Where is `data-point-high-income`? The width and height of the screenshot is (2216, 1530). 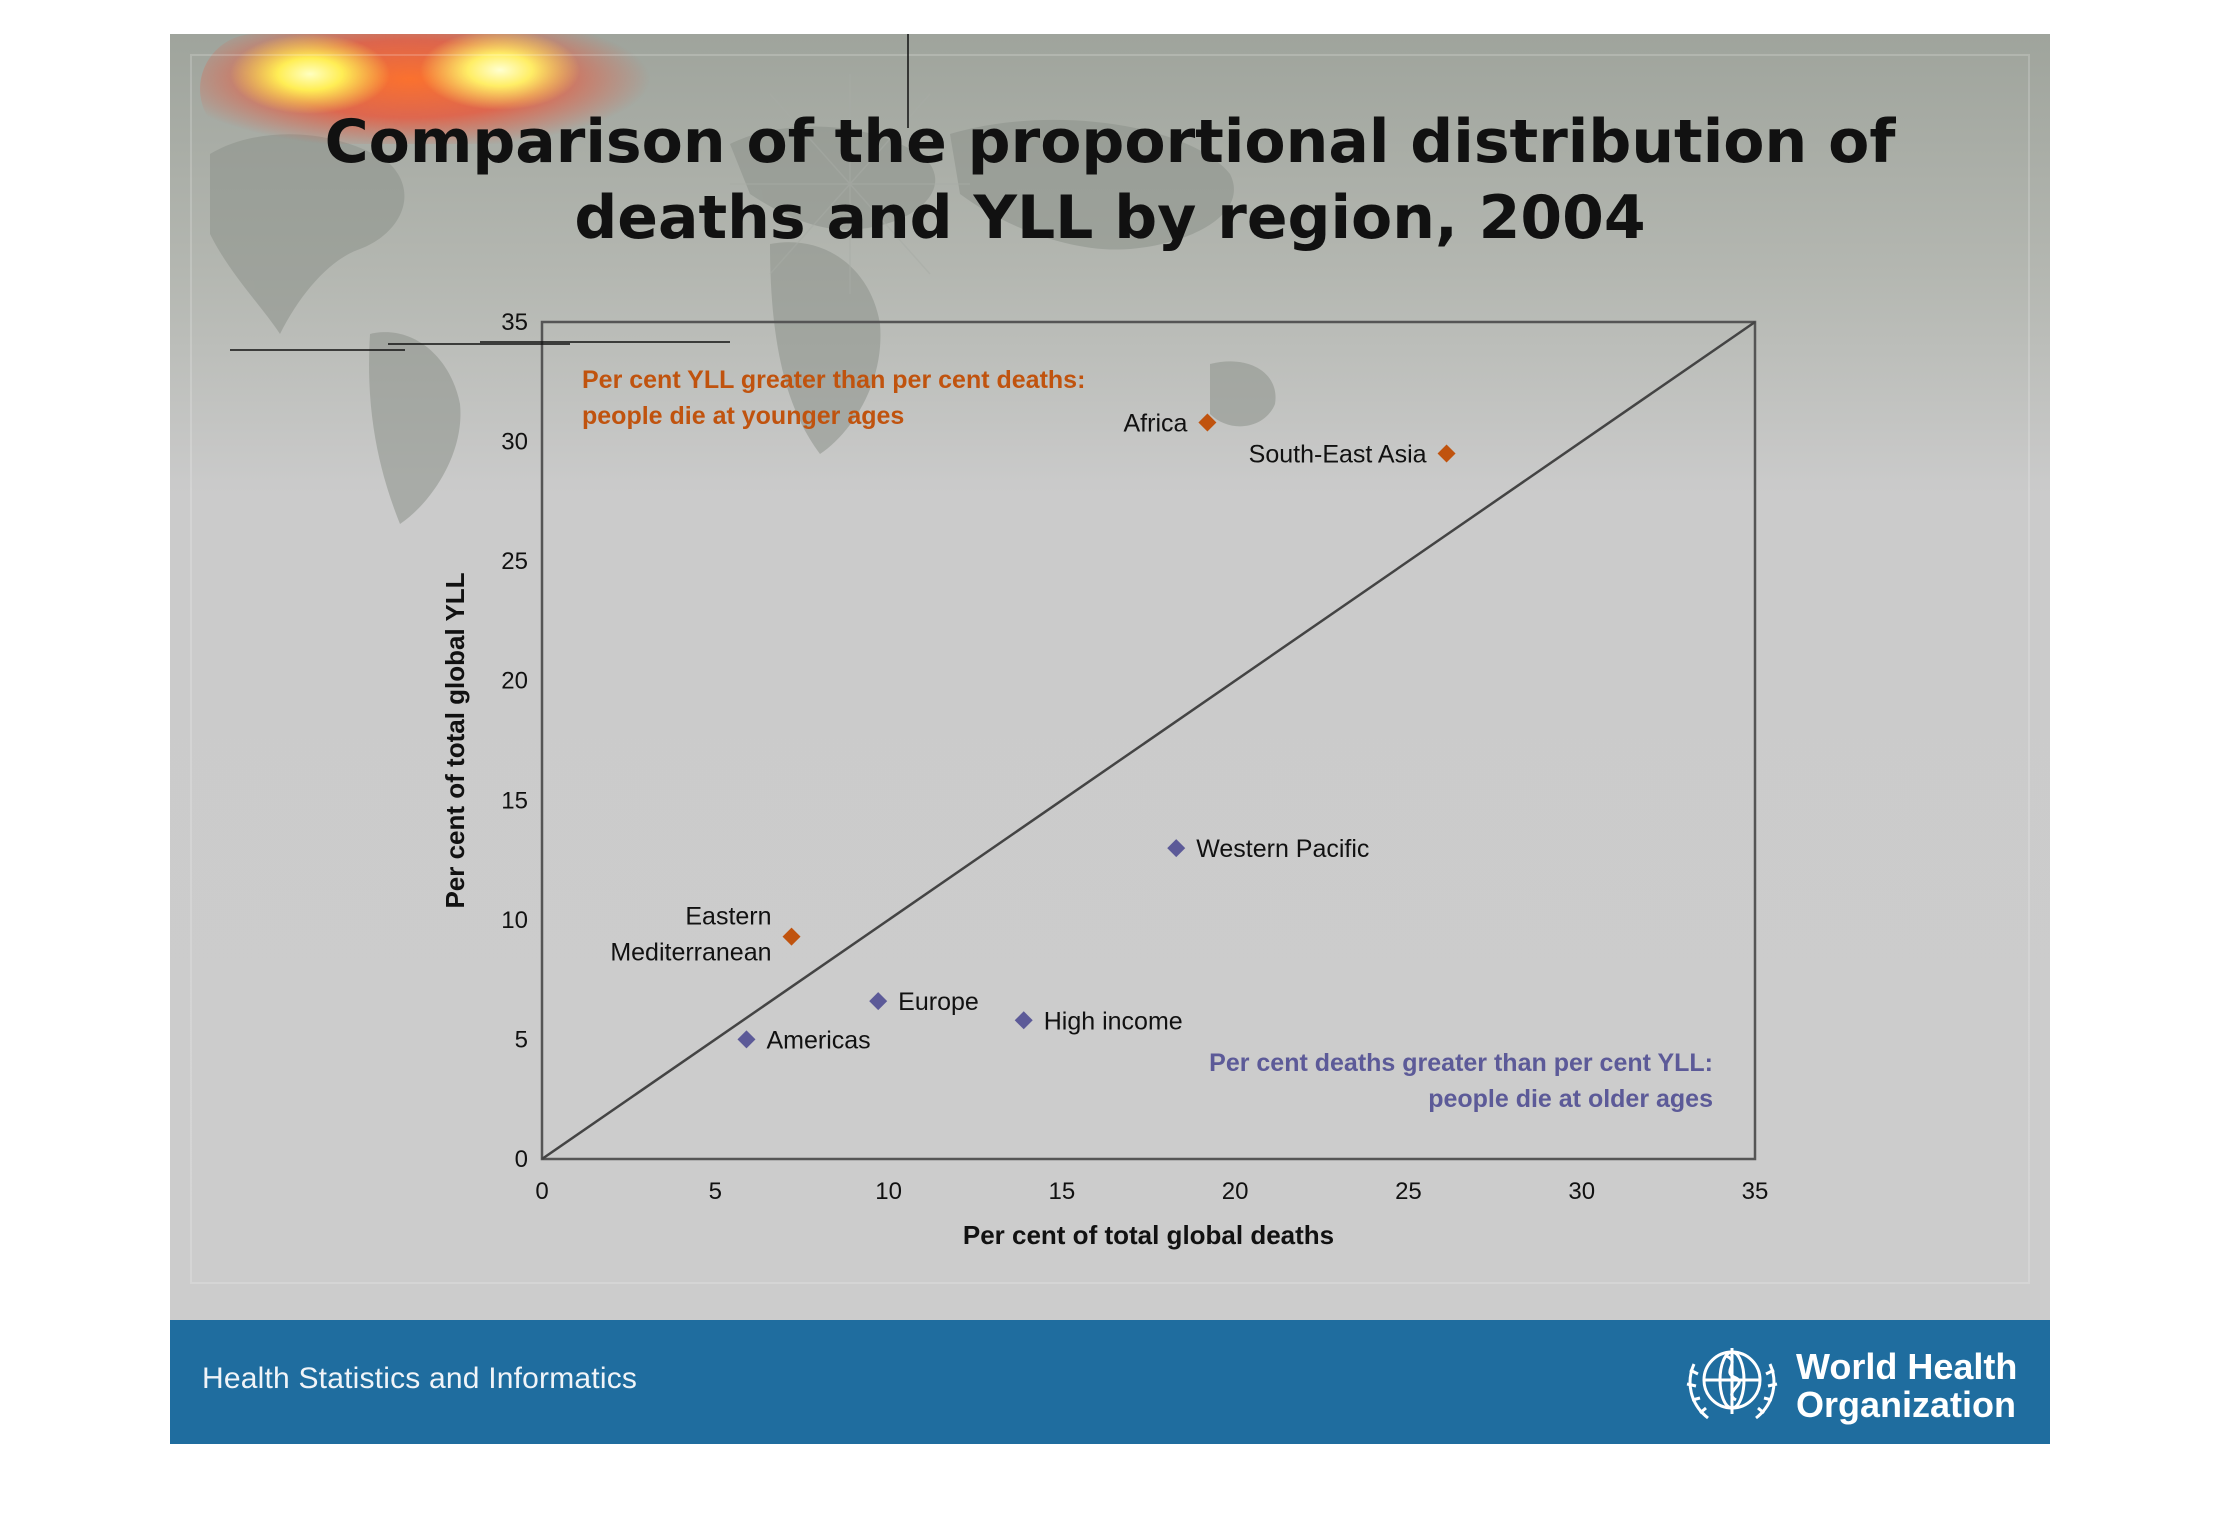 data-point-high-income is located at coordinates (1023, 1020).